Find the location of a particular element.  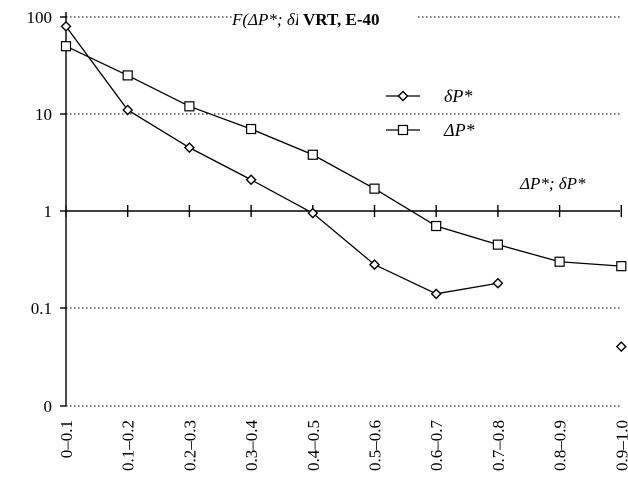

x-tick-label: 0.3–0.4 is located at coordinates (251, 446).